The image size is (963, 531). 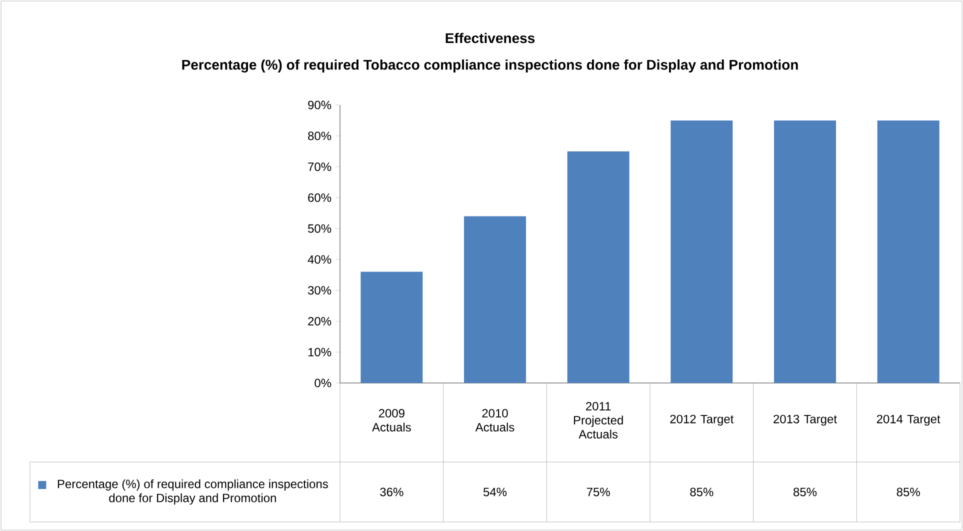 I want to click on chart-title: Effectiveness, so click(x=490, y=38).